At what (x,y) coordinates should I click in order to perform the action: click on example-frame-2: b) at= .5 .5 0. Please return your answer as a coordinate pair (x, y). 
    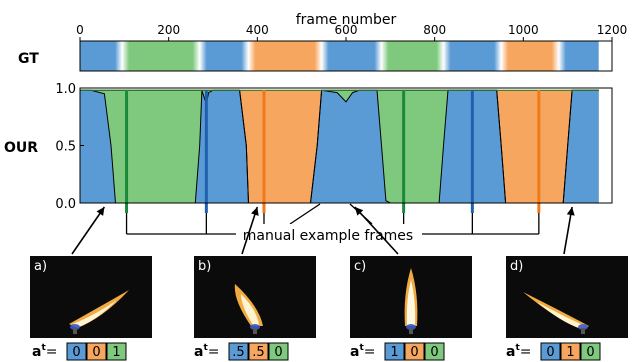
    Looking at the image, I should click on (255, 283).